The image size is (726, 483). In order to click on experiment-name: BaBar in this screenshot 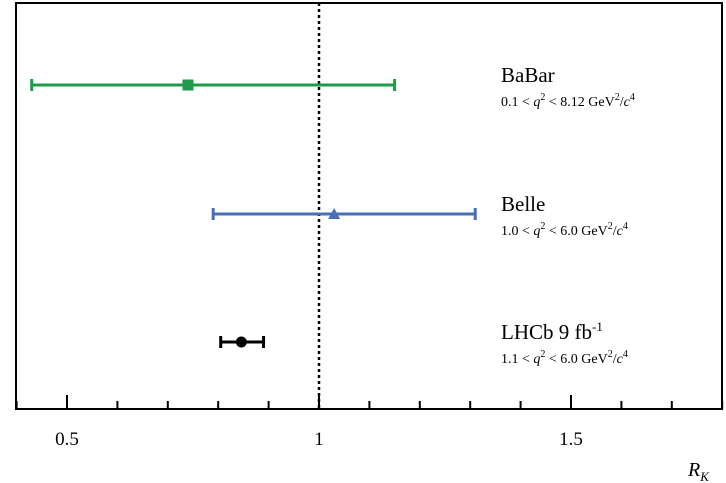, I will do `click(528, 75)`.